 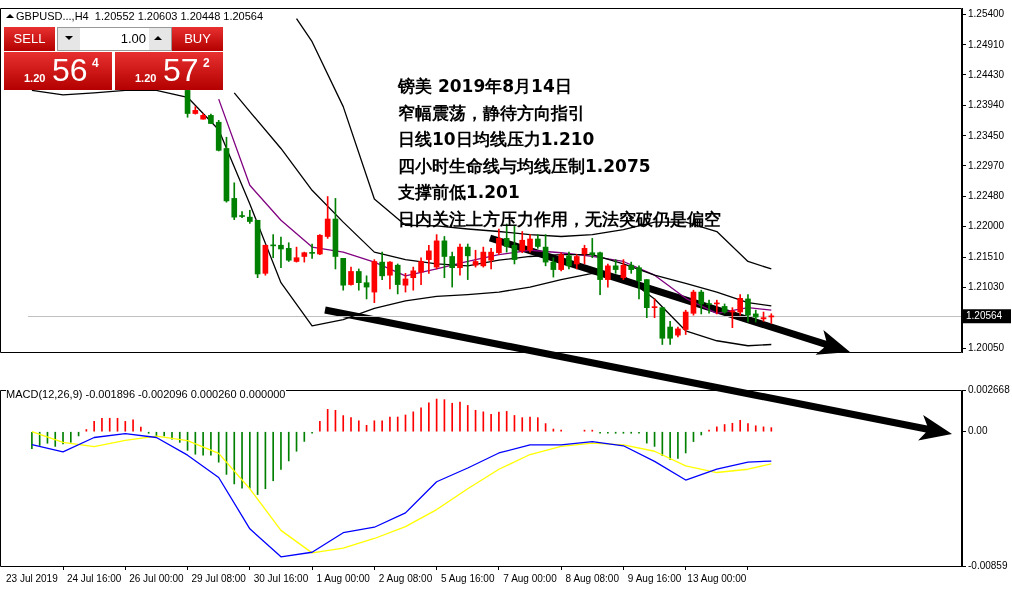 I want to click on y-tick-label: 1.25400, so click(x=986, y=13).